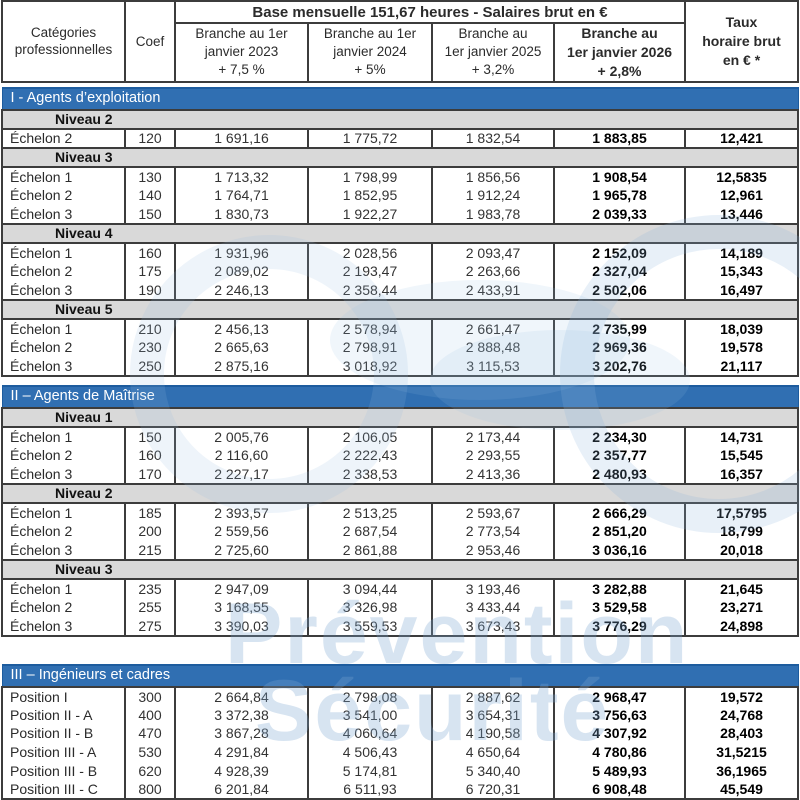  I want to click on cell-2026: 3 529,58, so click(619, 607).